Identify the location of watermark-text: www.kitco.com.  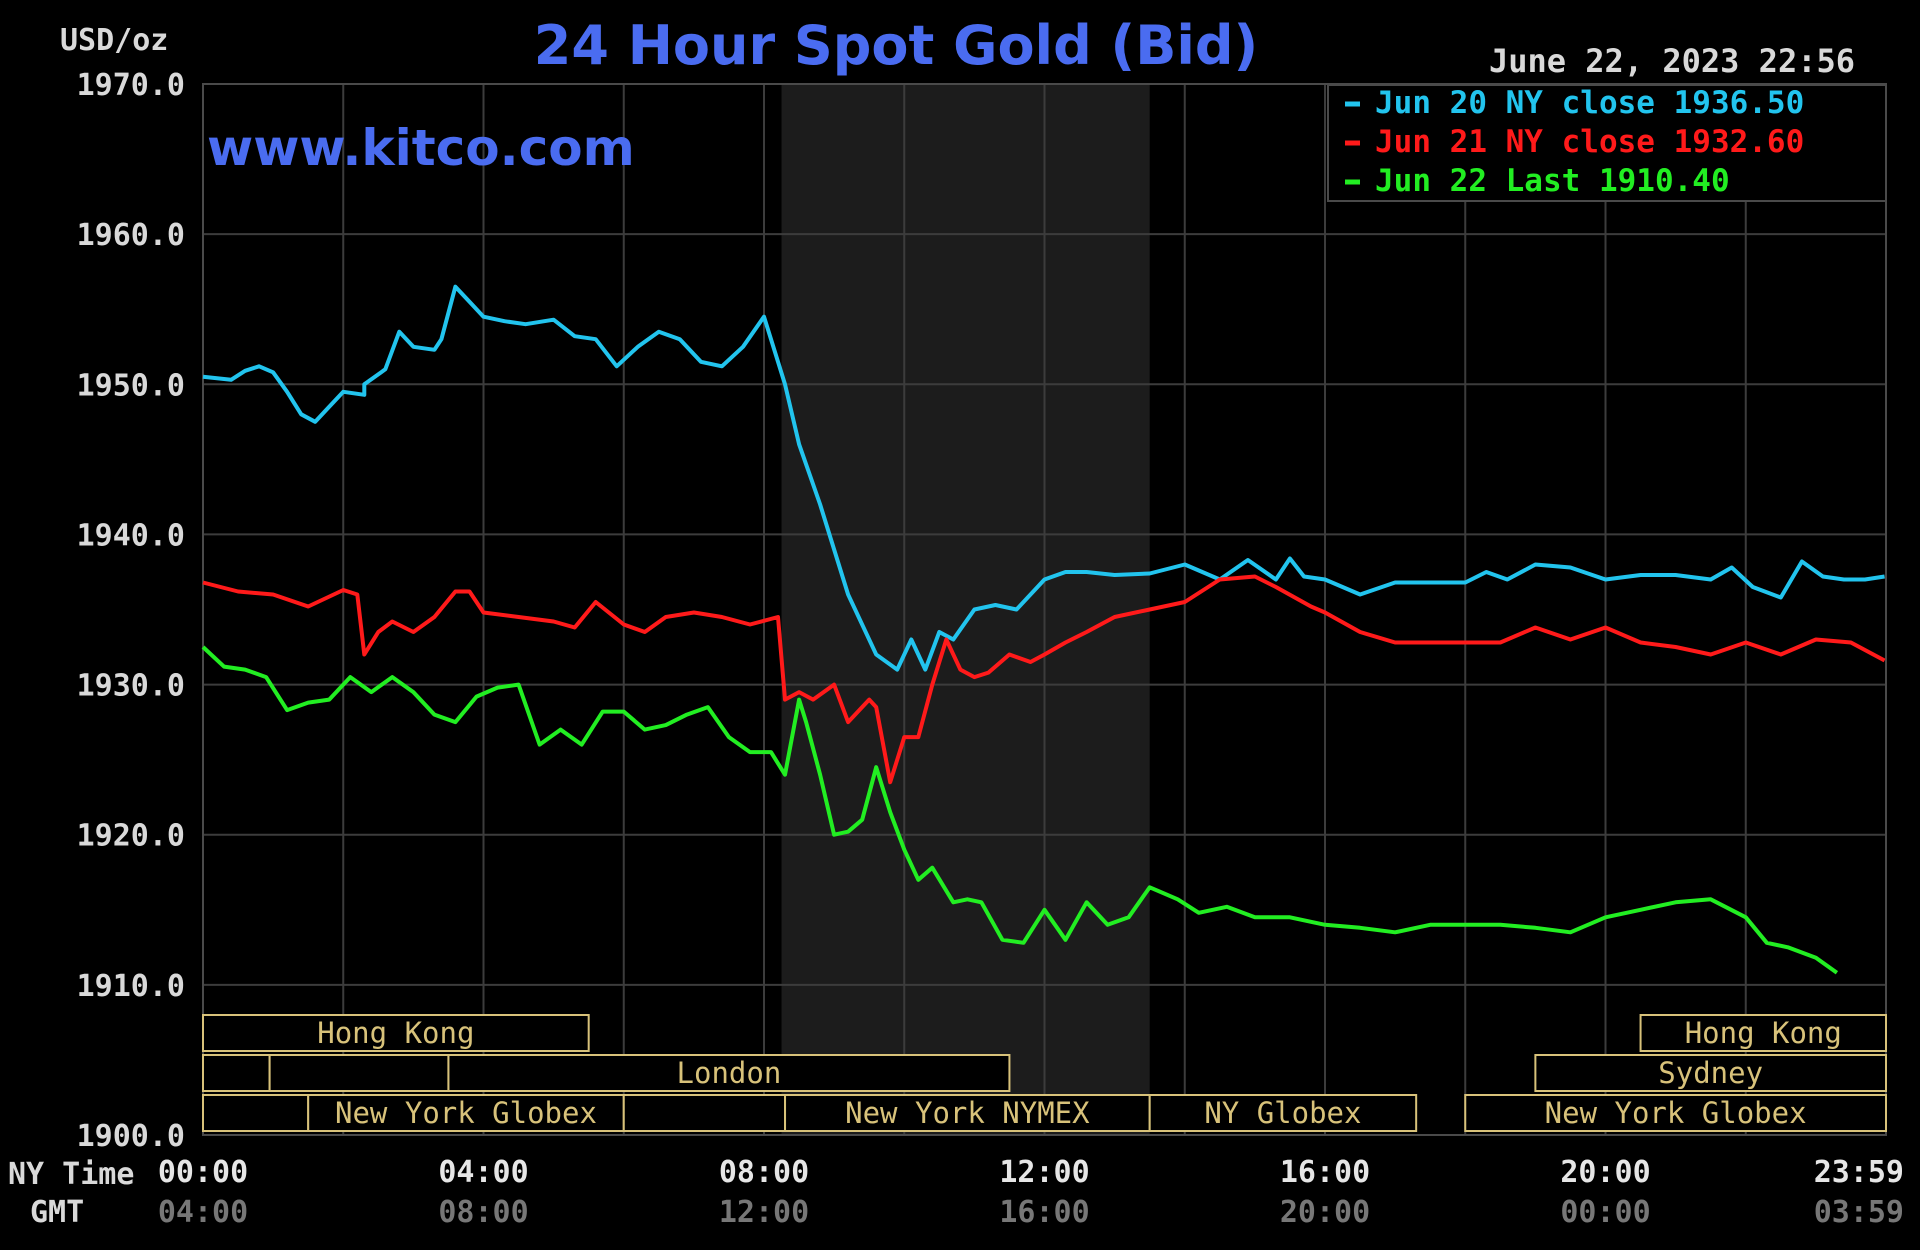
(421, 148).